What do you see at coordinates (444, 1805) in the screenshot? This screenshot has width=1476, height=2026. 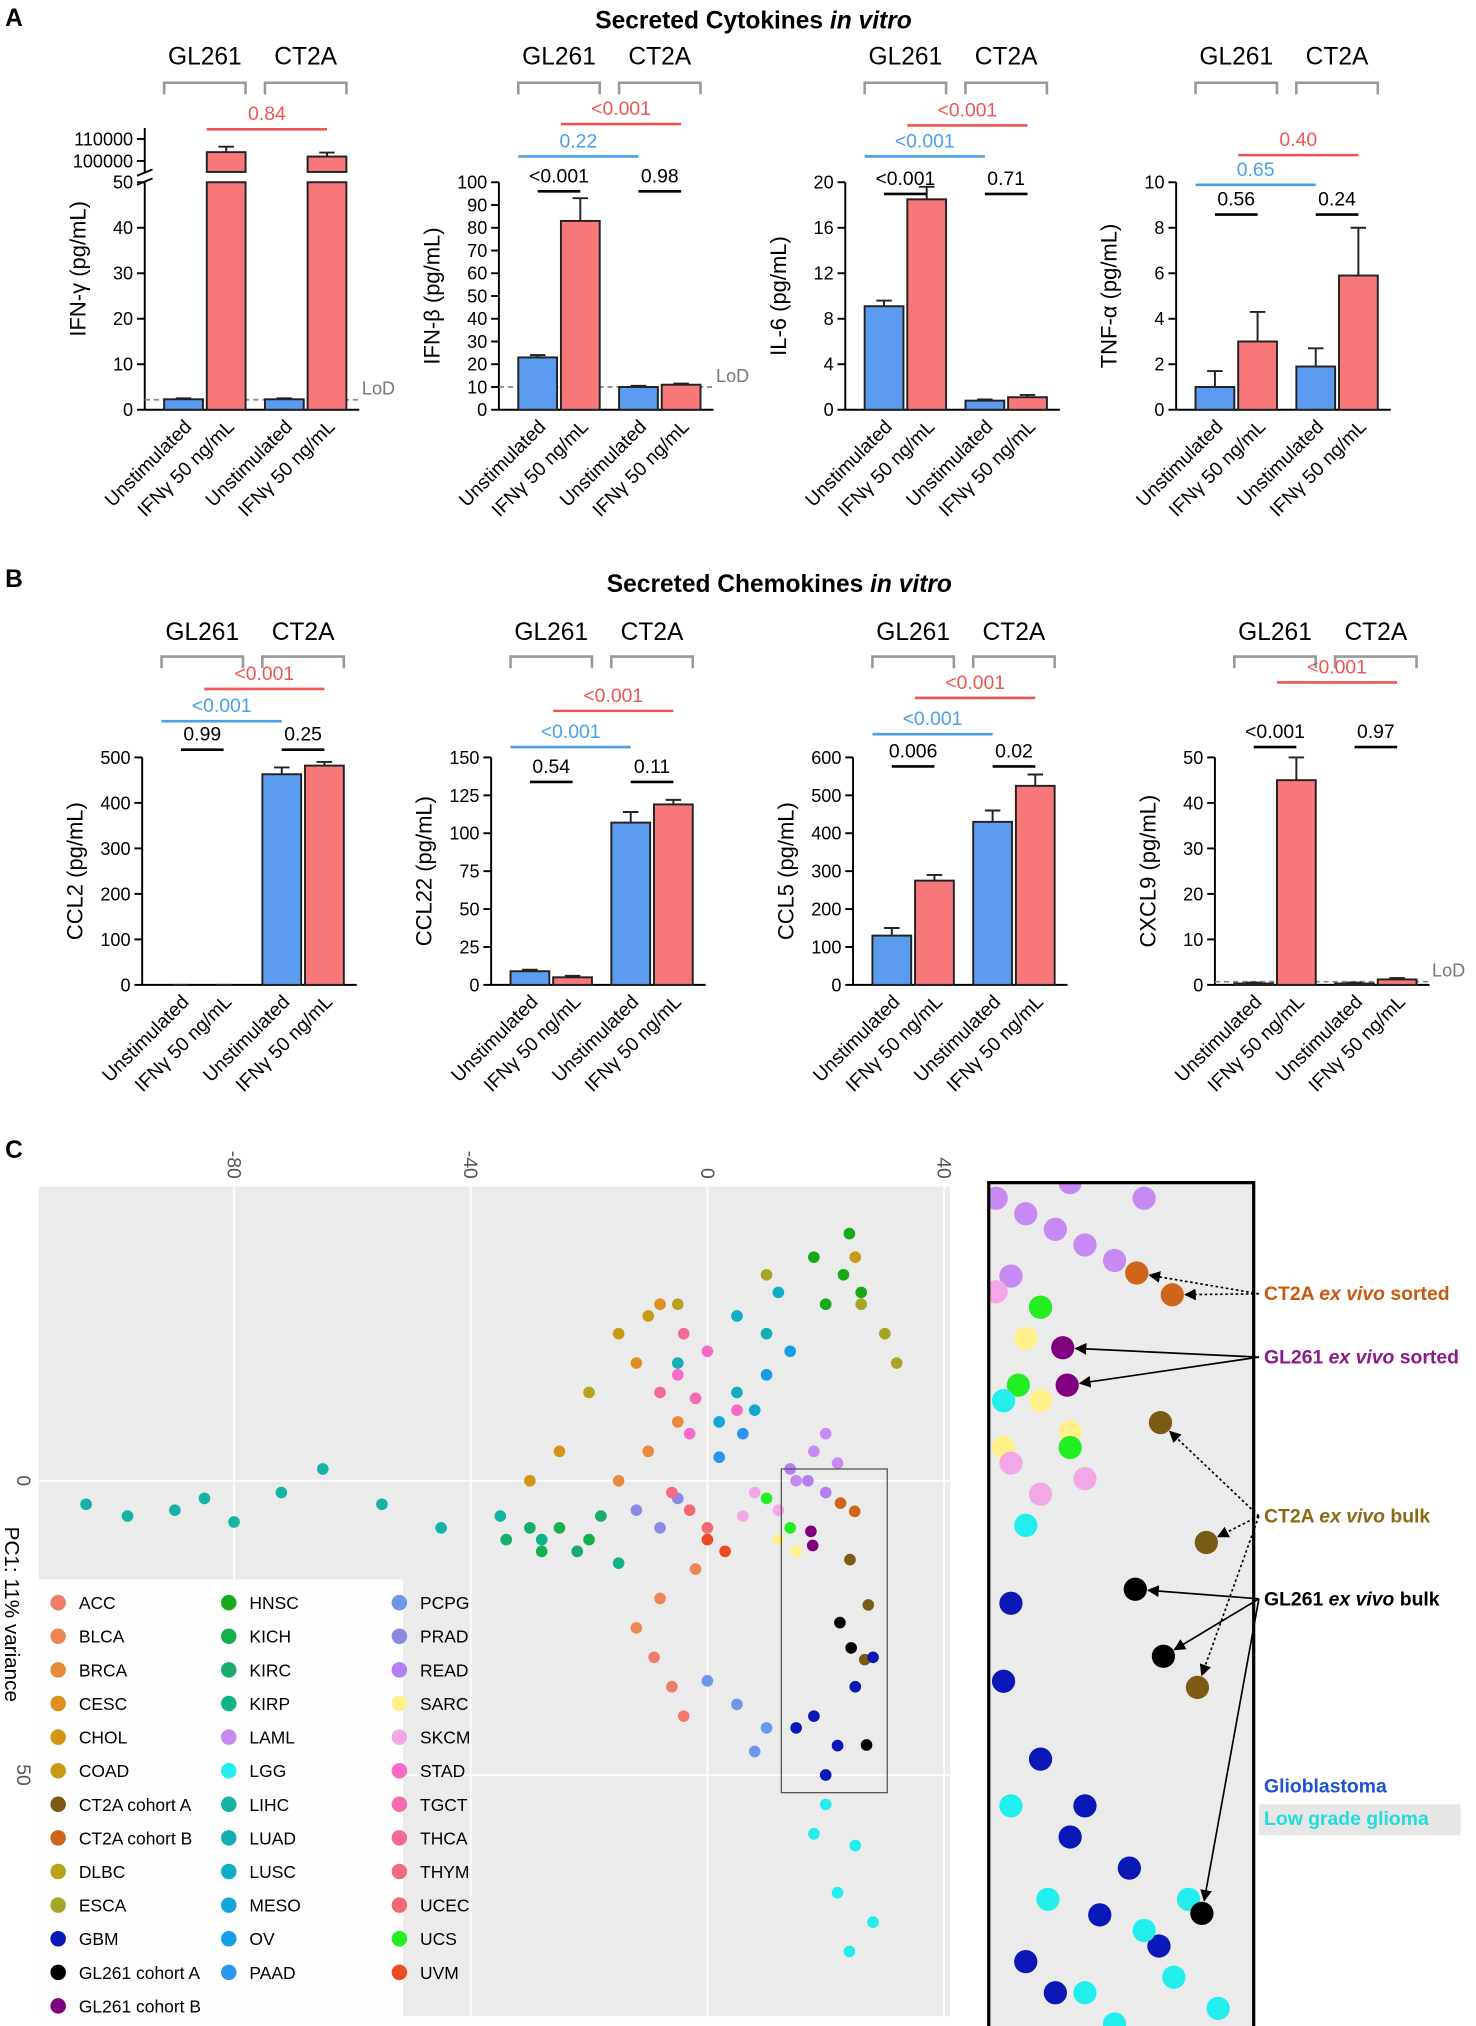 I see `legend-label: TGCT` at bounding box center [444, 1805].